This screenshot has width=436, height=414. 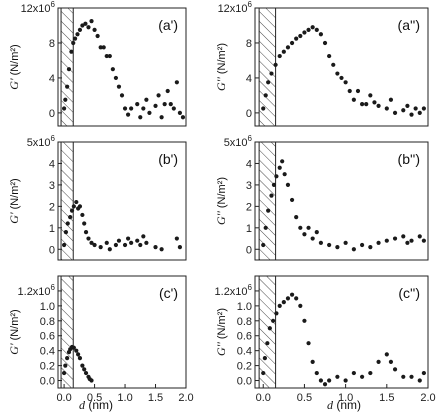 I want to click on panel-label: (b''), so click(x=409, y=159).